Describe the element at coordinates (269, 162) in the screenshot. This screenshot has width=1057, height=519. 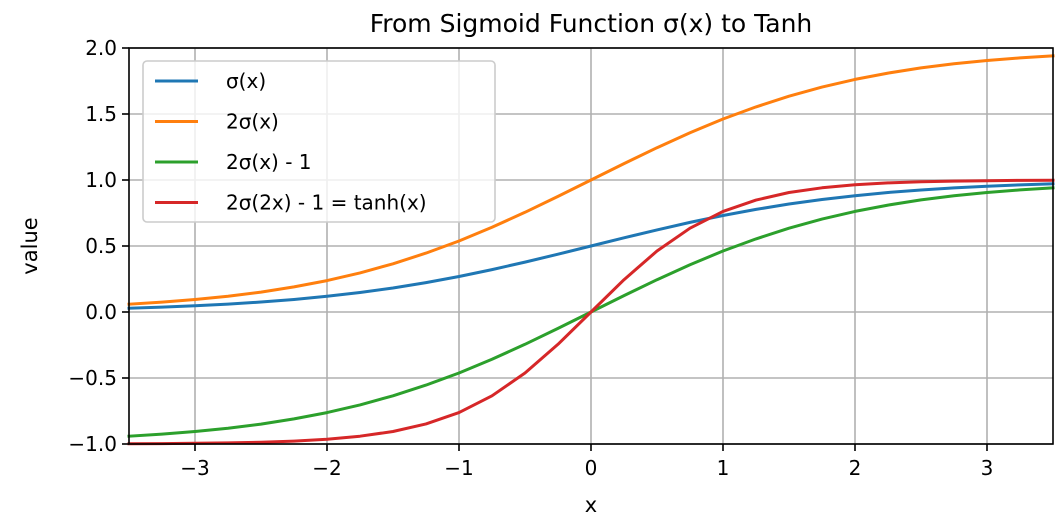
I see `legend-label: 2σ(x) - 1` at that location.